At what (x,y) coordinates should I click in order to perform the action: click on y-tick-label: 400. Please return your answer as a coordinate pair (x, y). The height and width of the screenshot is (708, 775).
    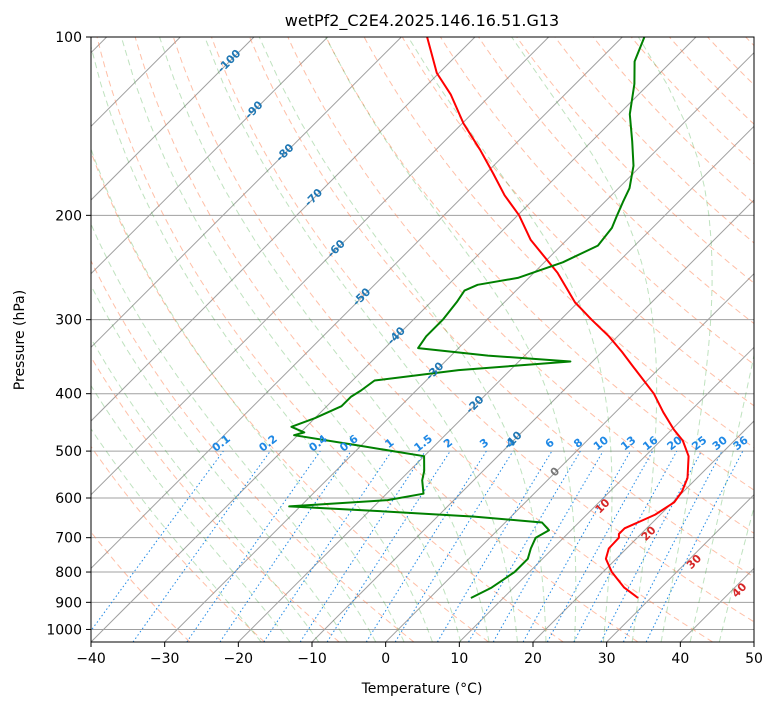
    Looking at the image, I should click on (68, 395).